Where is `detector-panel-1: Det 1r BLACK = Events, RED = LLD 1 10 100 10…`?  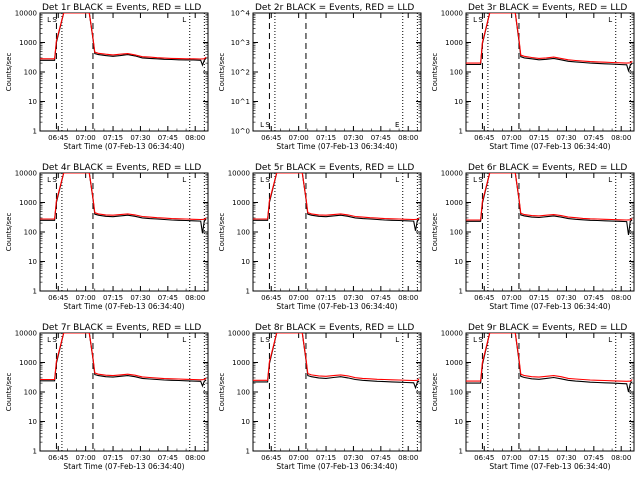
detector-panel-1: Det 1r BLACK = Events, RED = LLD 1 10 100 10… is located at coordinates (107, 77).